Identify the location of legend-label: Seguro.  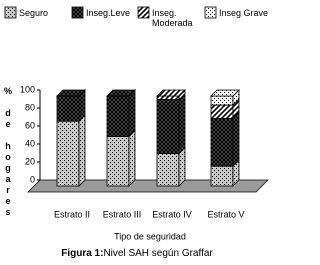
(34, 13).